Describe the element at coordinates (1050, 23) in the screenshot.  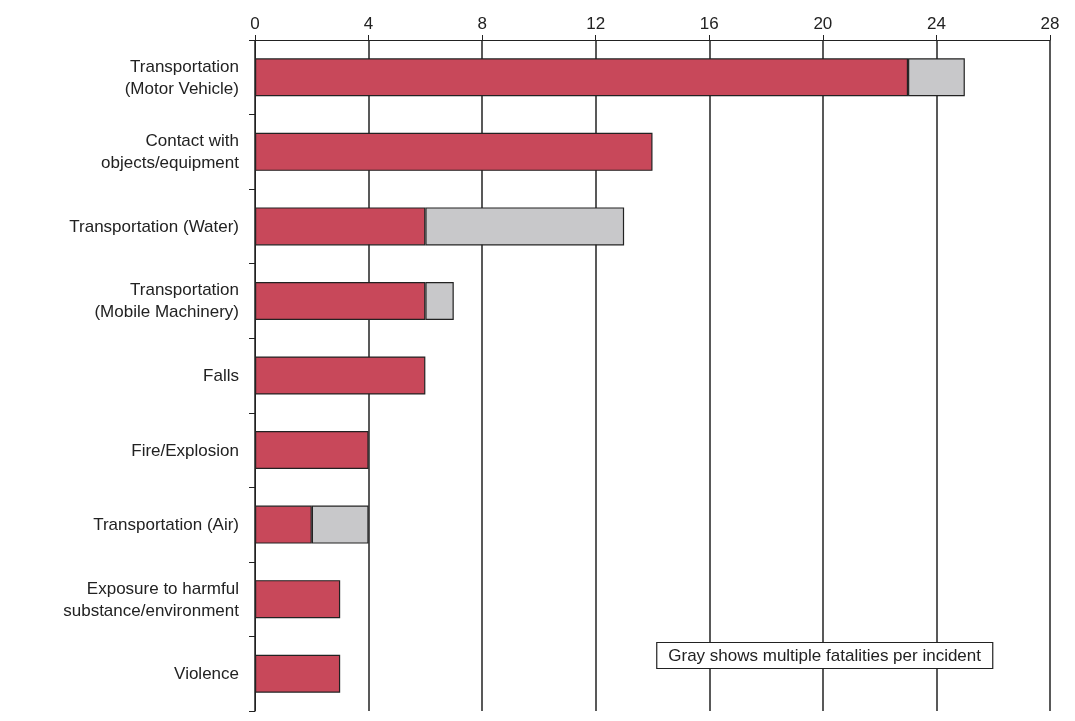
I see `x-tick-label: 28` at that location.